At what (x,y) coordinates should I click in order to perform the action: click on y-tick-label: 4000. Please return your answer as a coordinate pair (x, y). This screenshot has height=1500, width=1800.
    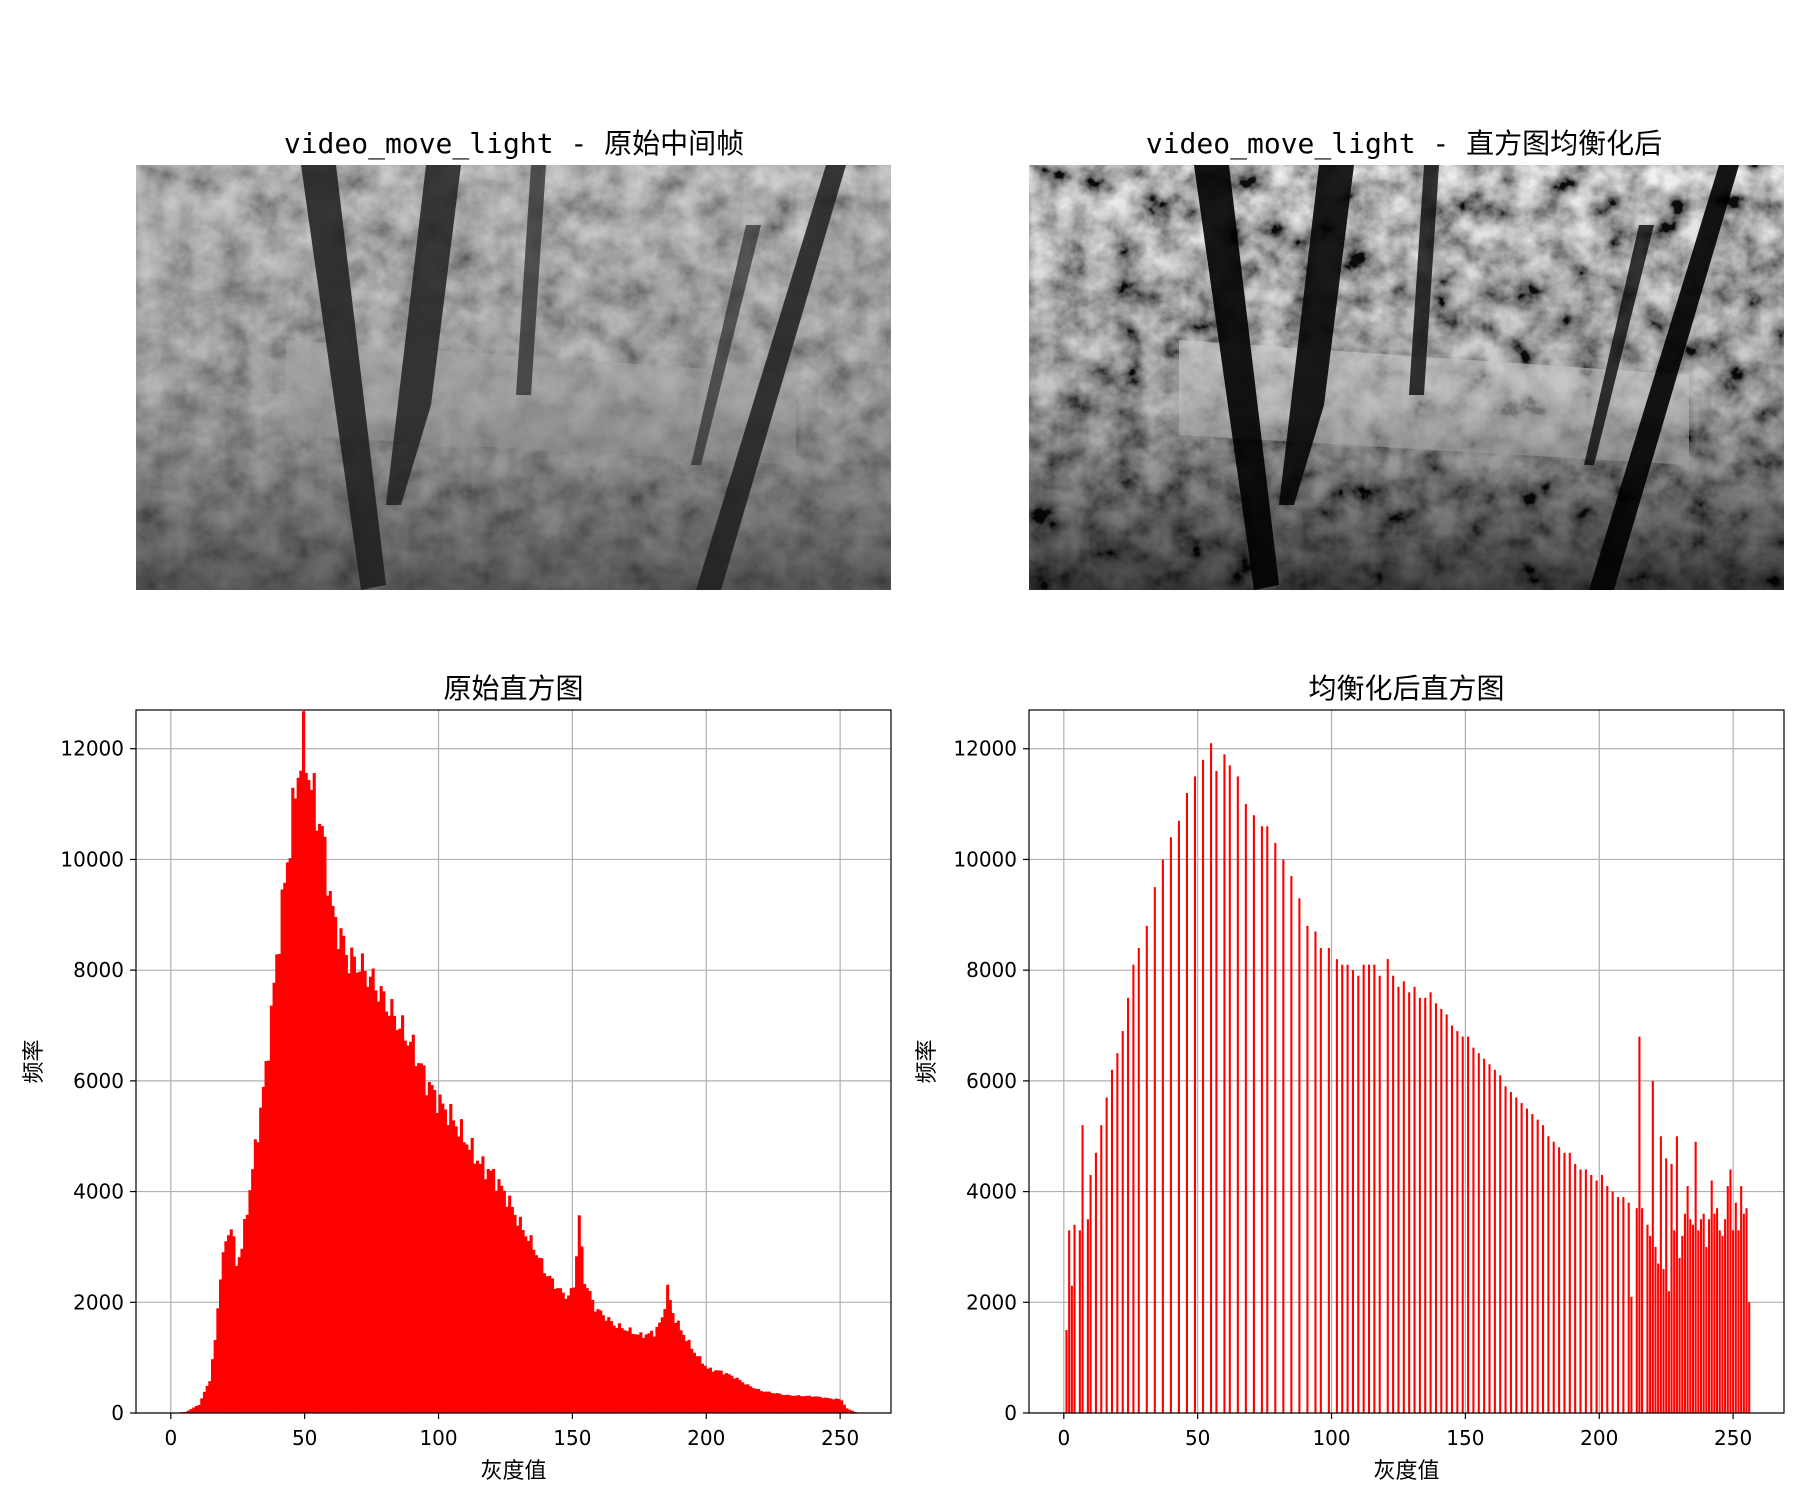
    Looking at the image, I should click on (98, 1192).